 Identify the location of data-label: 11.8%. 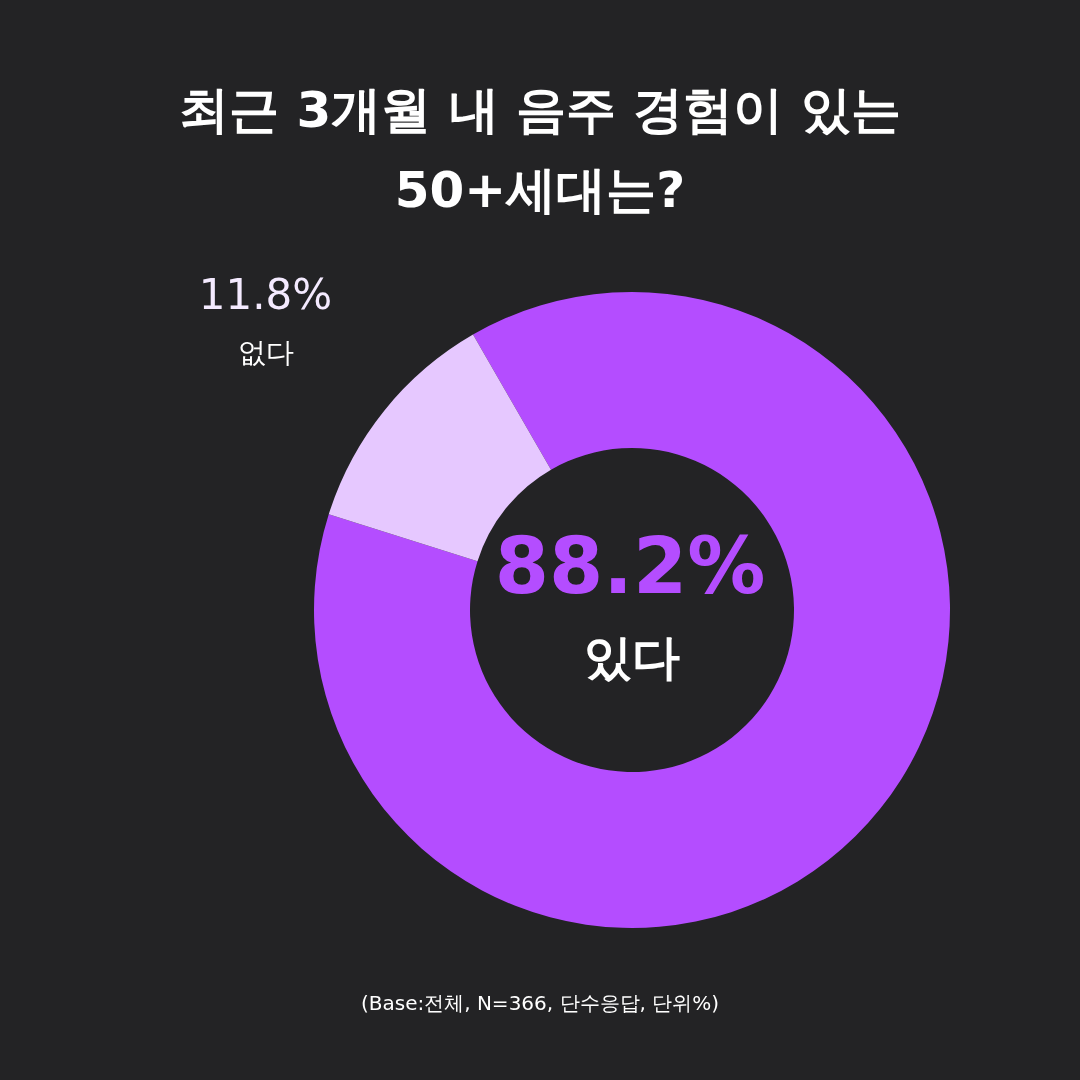
(265, 294).